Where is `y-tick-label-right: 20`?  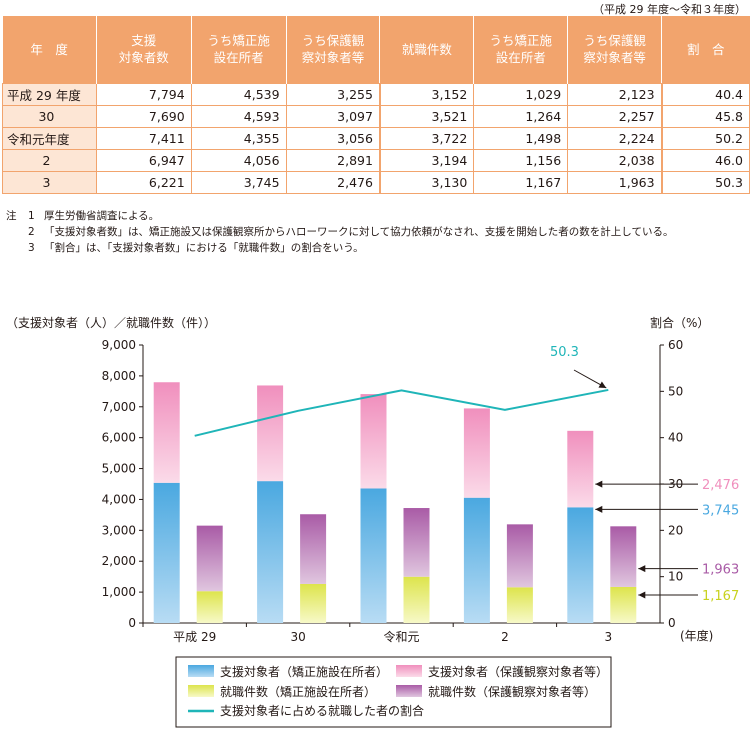 y-tick-label-right: 20 is located at coordinates (675, 530).